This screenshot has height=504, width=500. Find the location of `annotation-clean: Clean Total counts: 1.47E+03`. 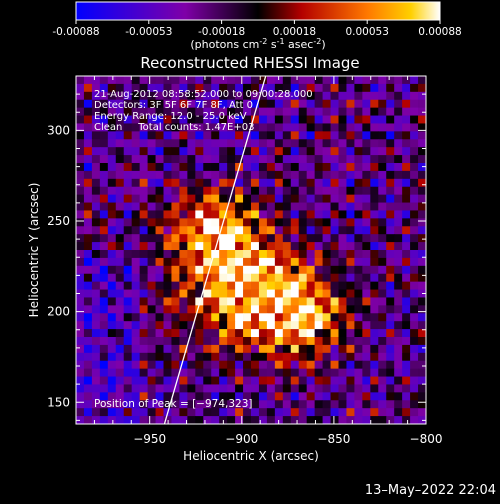

annotation-clean: Clean Total counts: 1.47E+03 is located at coordinates (174, 127).